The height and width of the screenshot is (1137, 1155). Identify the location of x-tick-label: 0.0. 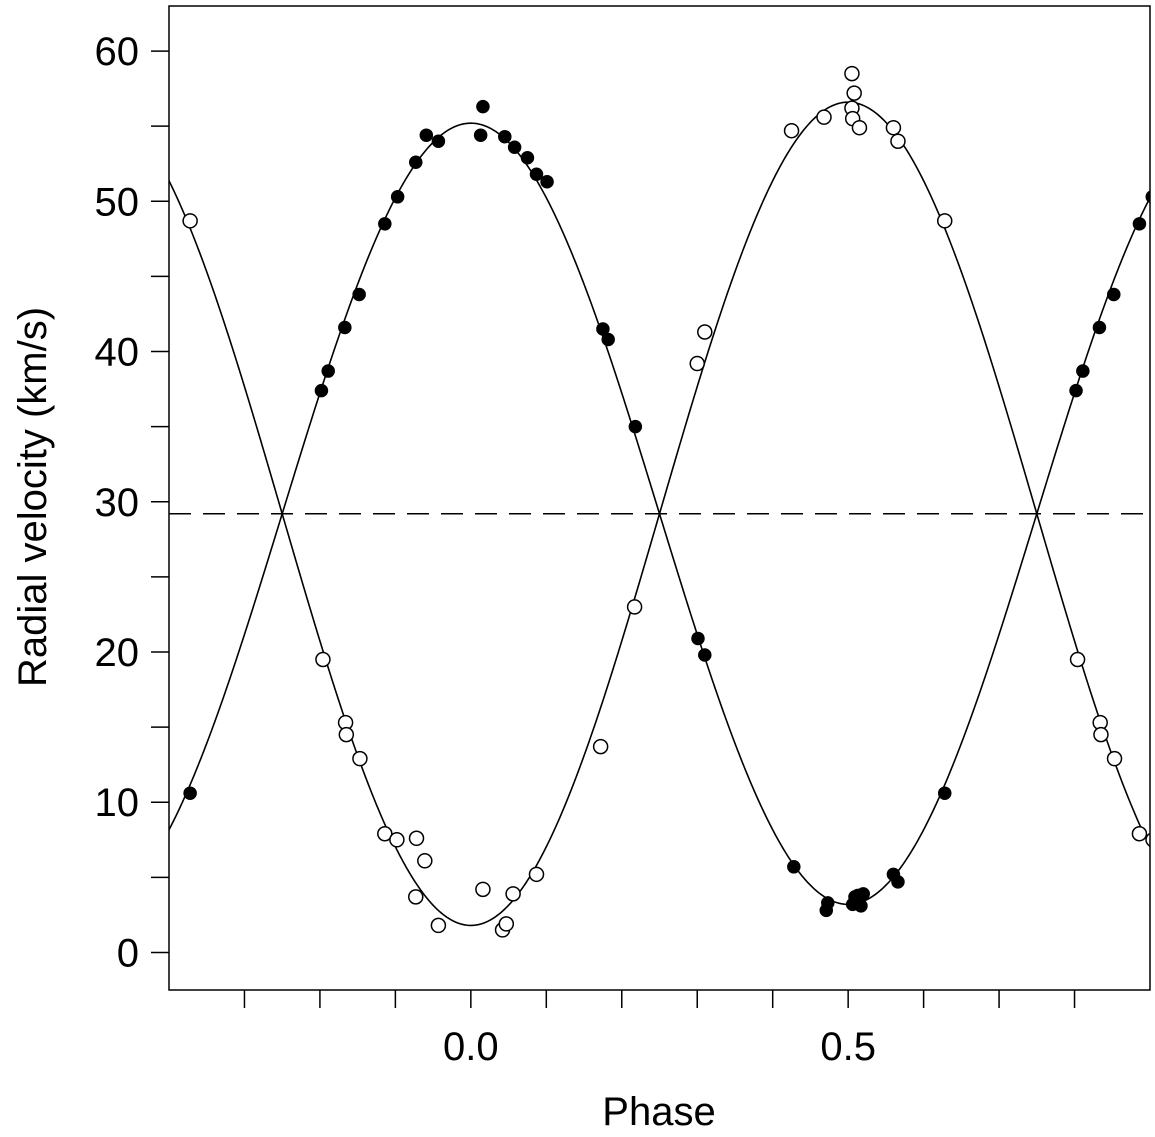
(471, 1047).